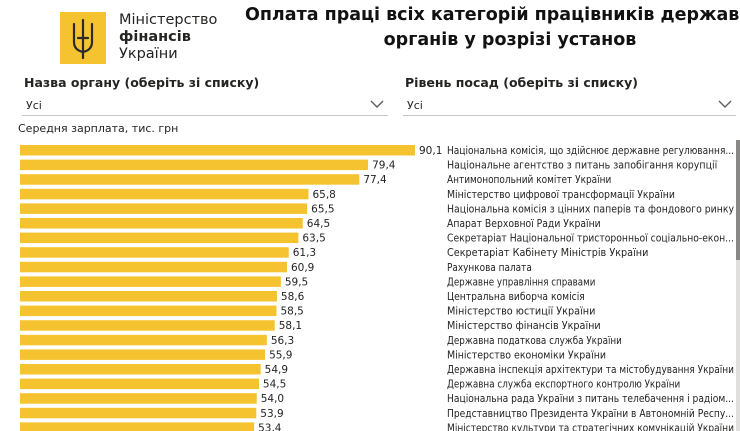 The width and height of the screenshot is (740, 431). What do you see at coordinates (521, 312) in the screenshot?
I see `category-label-11: Міністерство юстиції України` at bounding box center [521, 312].